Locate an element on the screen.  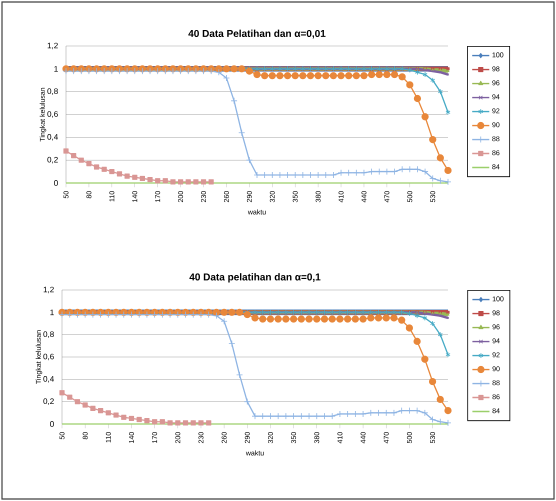
chart-title: 40 Data pelatihan dan α=0,1 is located at coordinates (254, 277).